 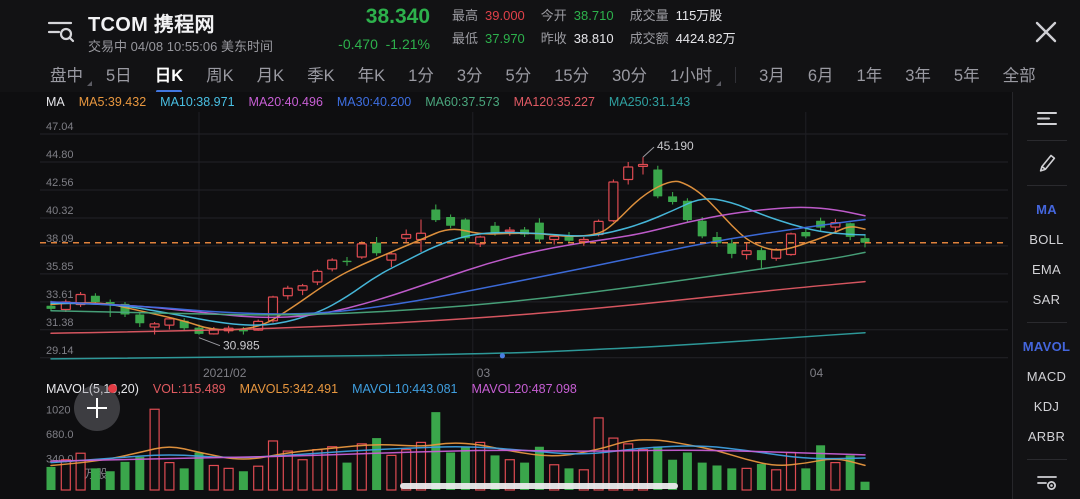 What do you see at coordinates (465, 38) in the screenshot?
I see `stat-label: 最低` at bounding box center [465, 38].